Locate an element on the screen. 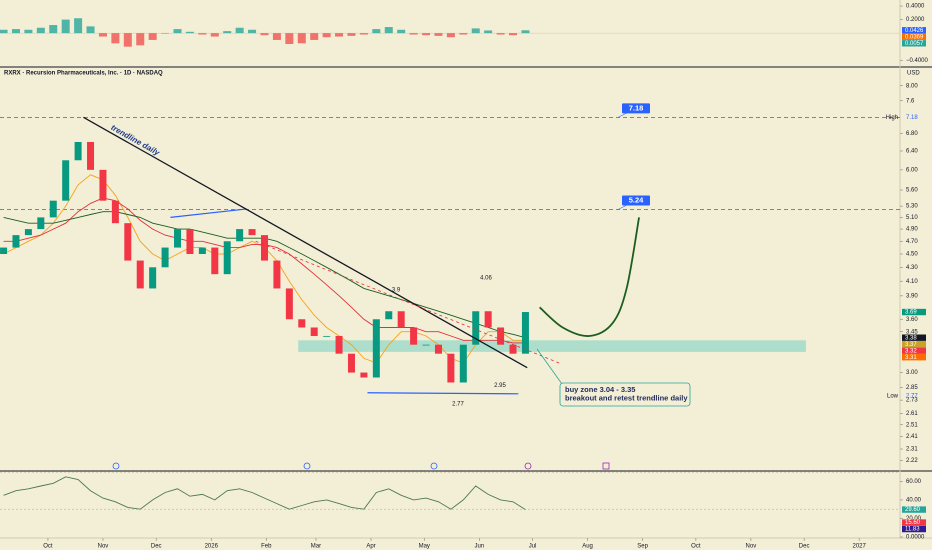  price-annotation: 2.95 is located at coordinates (500, 386).